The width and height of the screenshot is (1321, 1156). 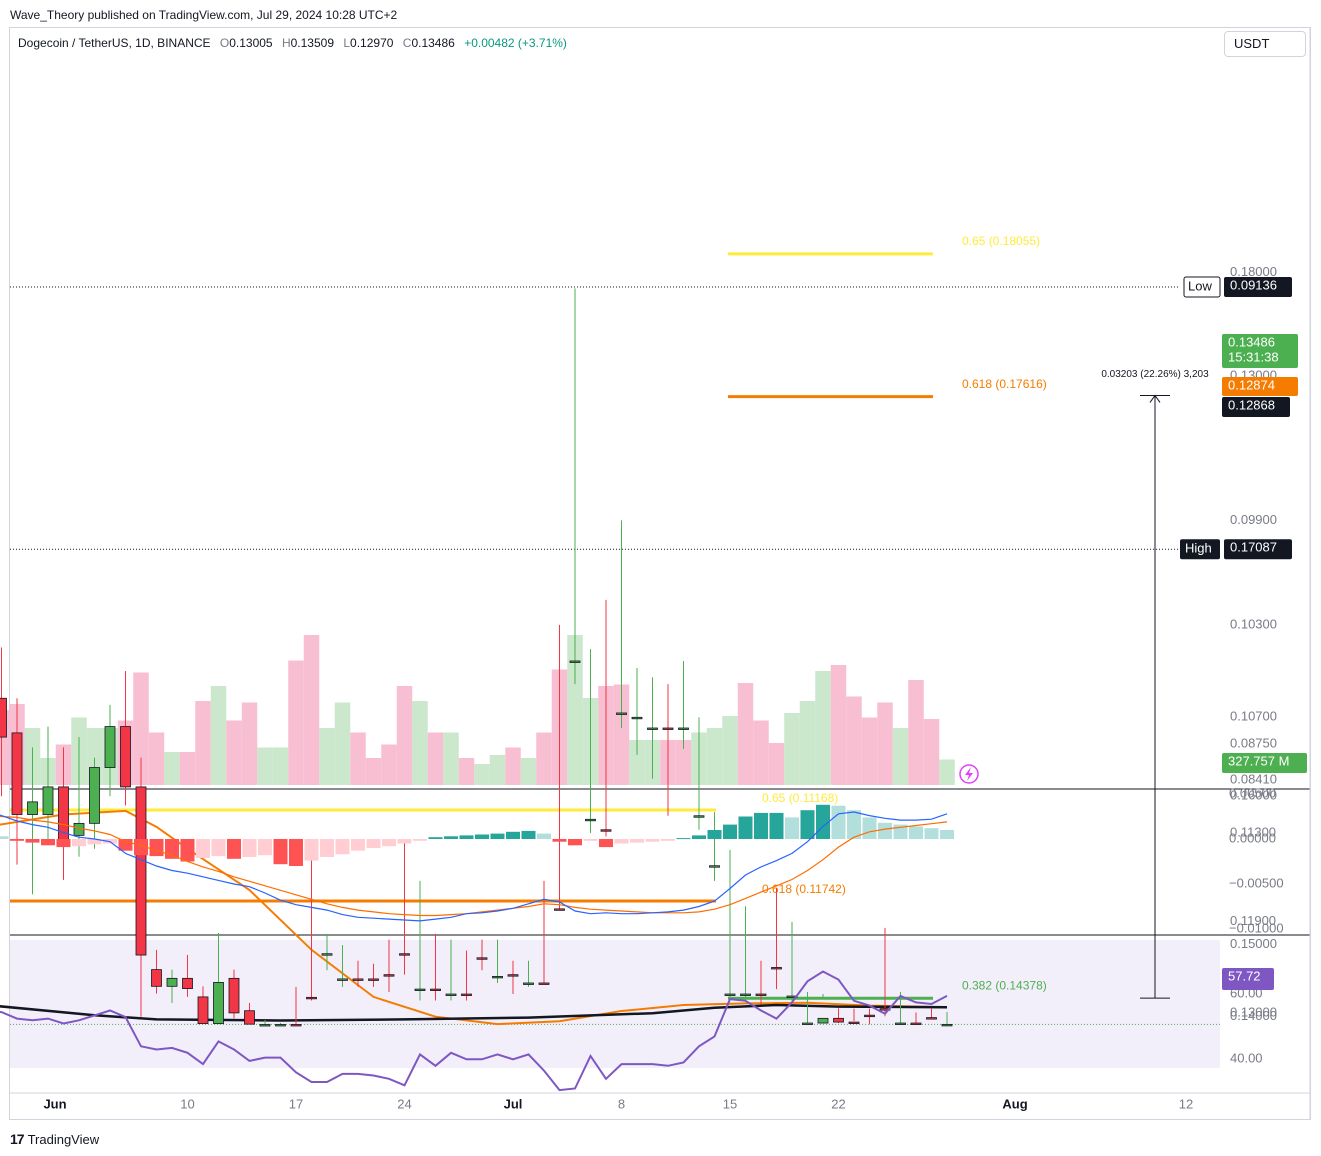 What do you see at coordinates (1253, 1015) in the screenshot?
I see `price-axis-tick: 0.14000` at bounding box center [1253, 1015].